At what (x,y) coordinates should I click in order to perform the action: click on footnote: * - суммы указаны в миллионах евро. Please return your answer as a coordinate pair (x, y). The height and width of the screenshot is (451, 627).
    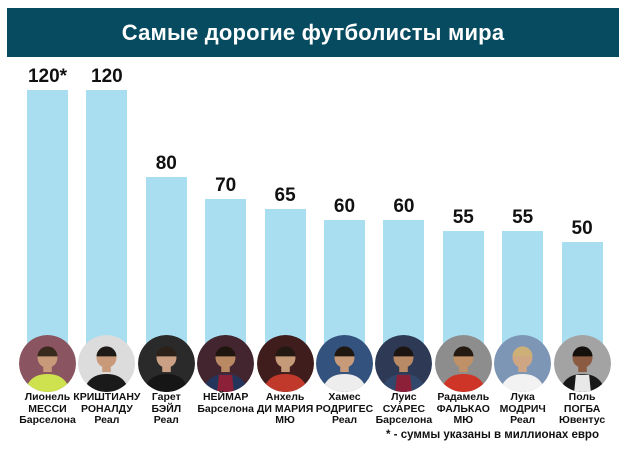
    Looking at the image, I should click on (492, 435).